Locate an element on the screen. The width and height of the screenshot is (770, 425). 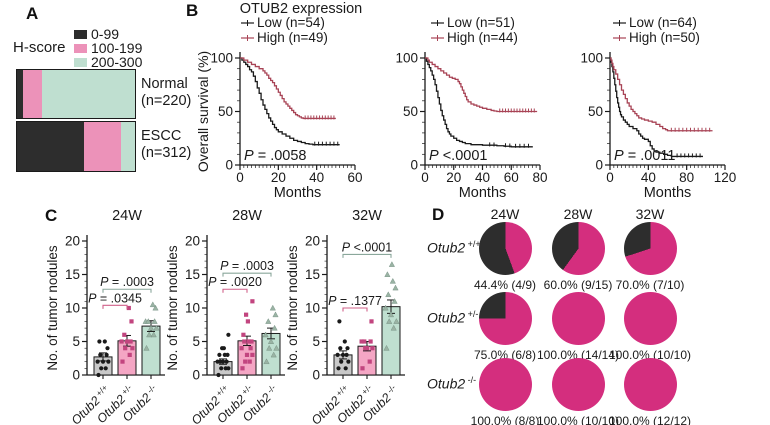
bar-y-tick-label: 10 is located at coordinates (192, 308).